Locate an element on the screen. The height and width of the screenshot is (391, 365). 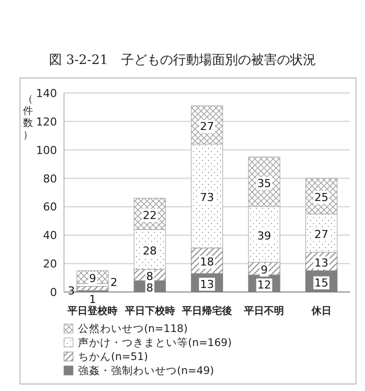
chart-title: 図 3-2-21 子どもの行動場面別の被害の状況 is located at coordinates (182, 60).